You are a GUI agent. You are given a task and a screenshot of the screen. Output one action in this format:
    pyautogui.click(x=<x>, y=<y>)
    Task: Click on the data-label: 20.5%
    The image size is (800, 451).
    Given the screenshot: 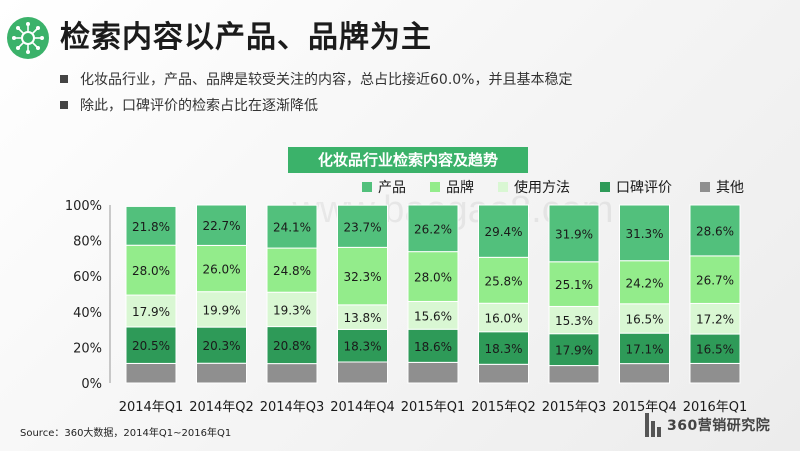 What is the action you would take?
    pyautogui.click(x=151, y=346)
    